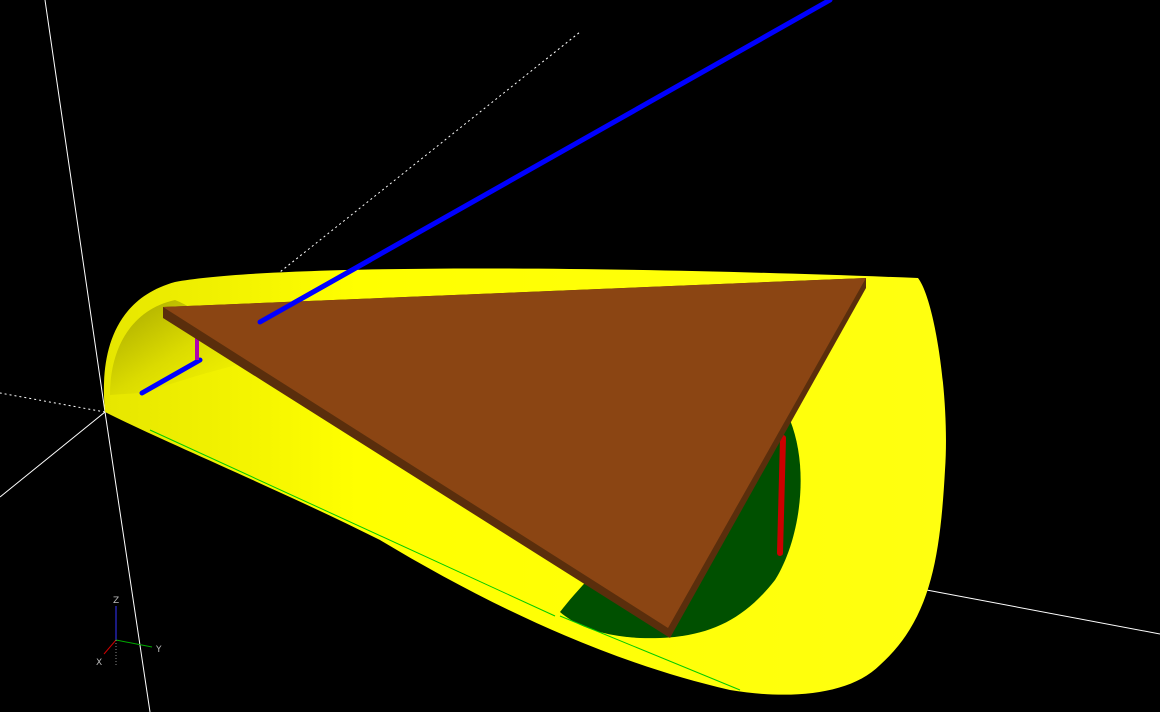 The height and width of the screenshot is (712, 1160). What do you see at coordinates (134, 643) in the screenshot?
I see `indicator-y-axis` at bounding box center [134, 643].